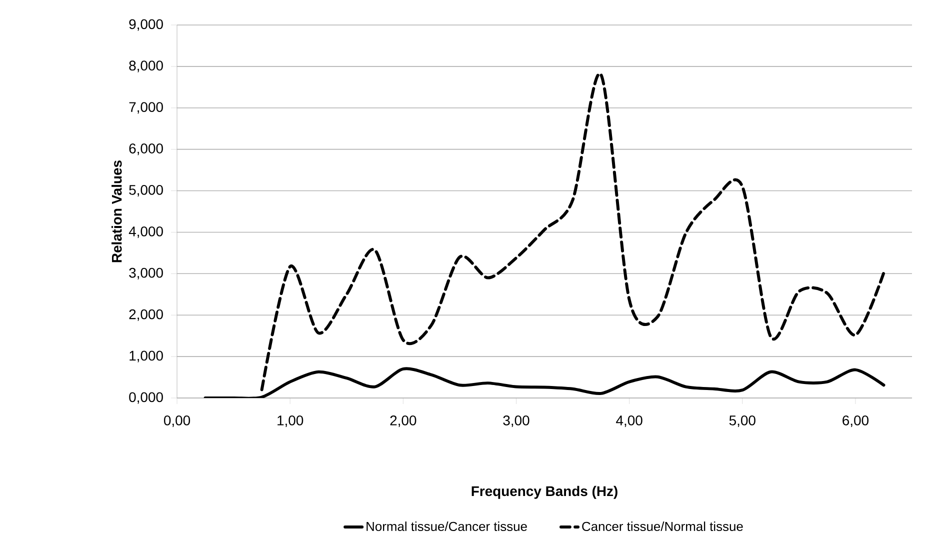 Image resolution: width=939 pixels, height=552 pixels. Describe the element at coordinates (146, 190) in the screenshot. I see `y-tick-label: 5,000` at that location.